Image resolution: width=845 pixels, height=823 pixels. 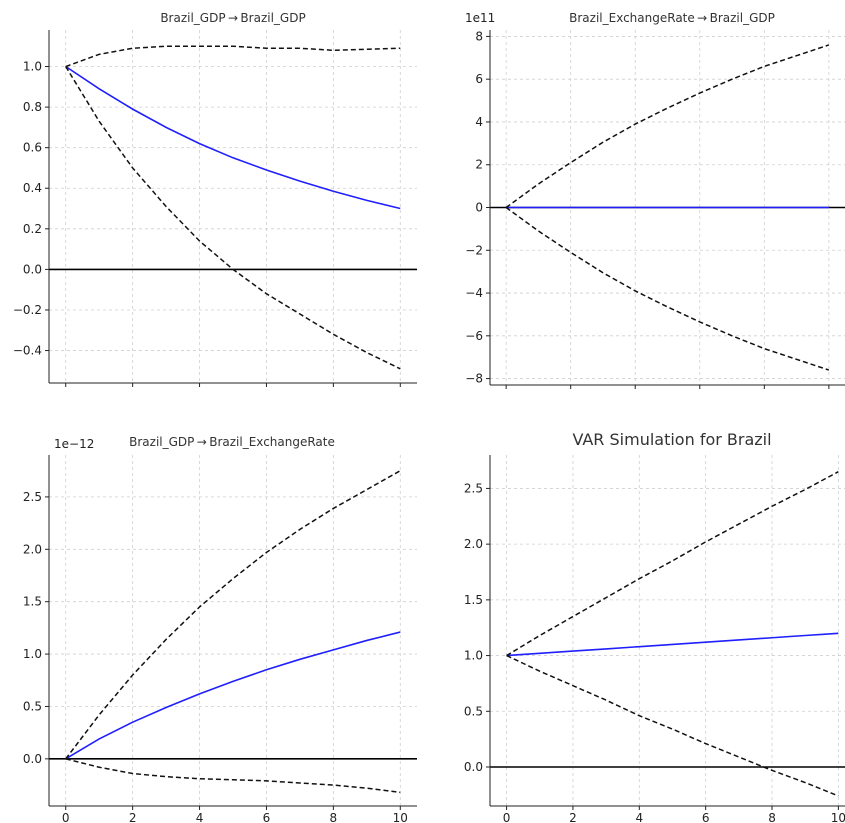 What do you see at coordinates (480, 18) in the screenshot?
I see `axis-offset-label: 1e11` at bounding box center [480, 18].